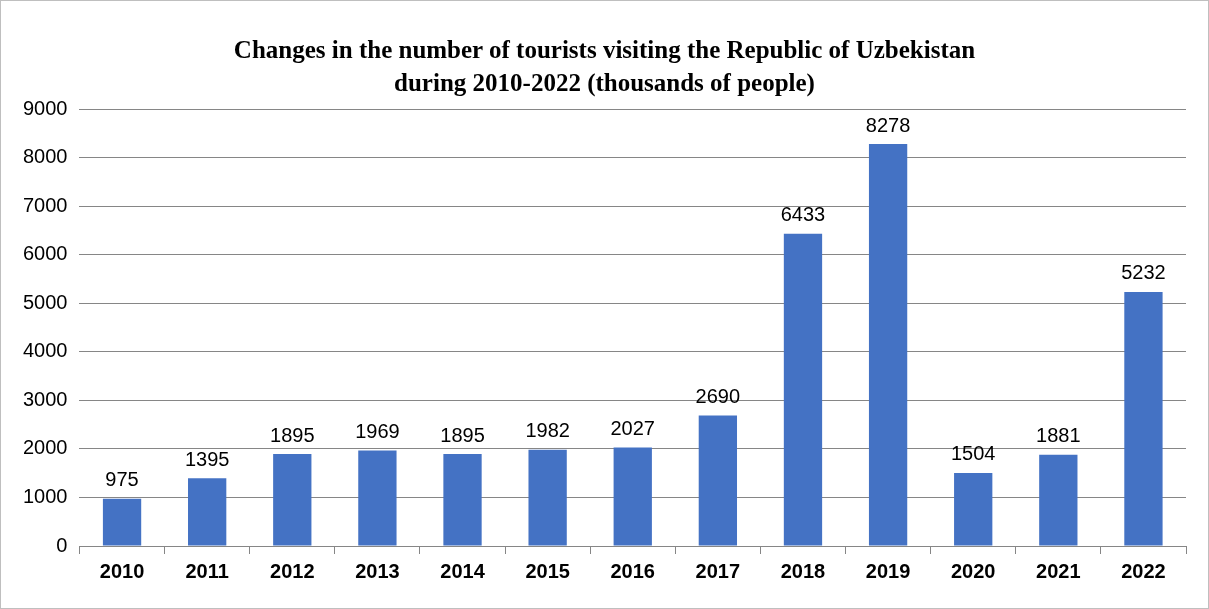 The image size is (1209, 609). What do you see at coordinates (45, 156) in the screenshot?
I see `y-tick-label: 8000` at bounding box center [45, 156].